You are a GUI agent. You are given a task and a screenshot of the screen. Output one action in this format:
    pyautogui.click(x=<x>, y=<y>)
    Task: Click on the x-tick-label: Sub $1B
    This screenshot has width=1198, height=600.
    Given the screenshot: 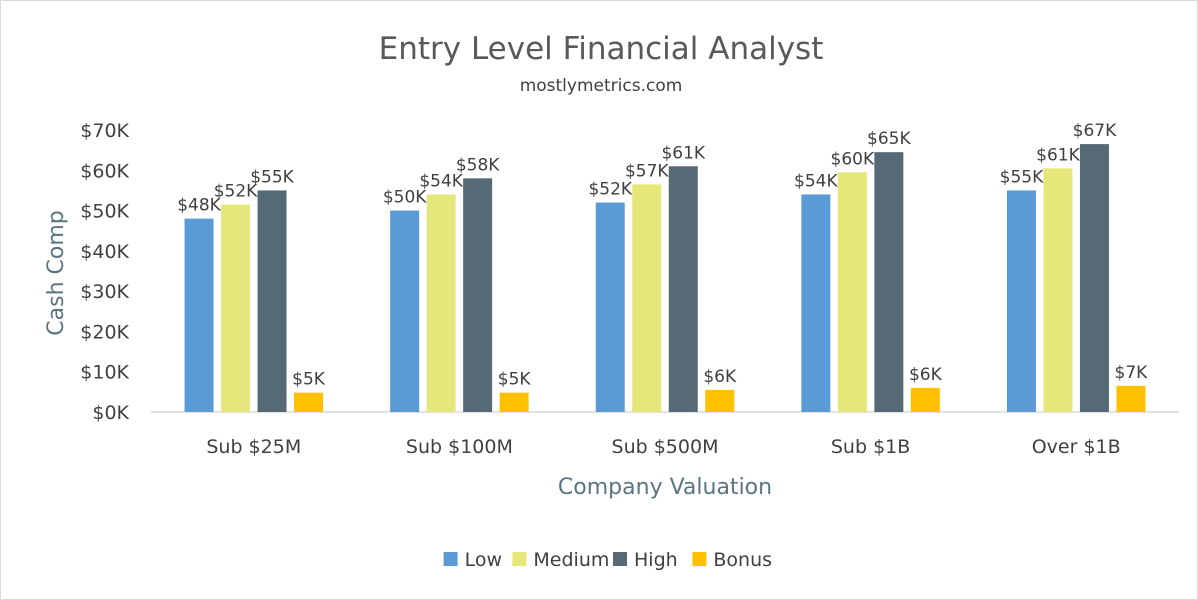 What is the action you would take?
    pyautogui.click(x=870, y=447)
    